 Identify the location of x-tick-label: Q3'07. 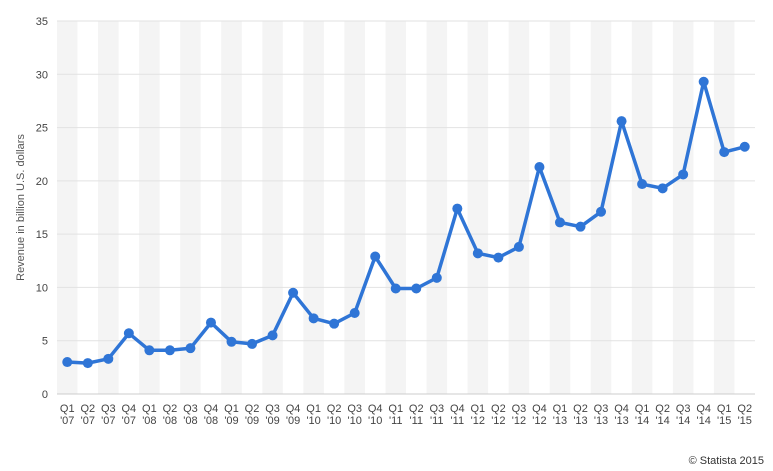
(108, 415).